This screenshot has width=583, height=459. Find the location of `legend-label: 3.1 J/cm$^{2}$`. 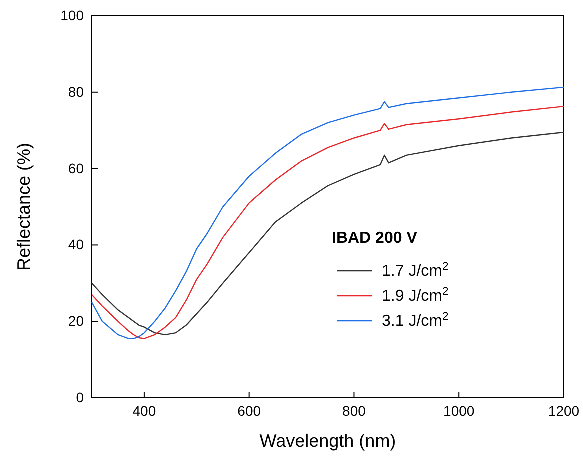

legend-label: 3.1 J/cm$^{2}$ is located at coordinates (415, 320).